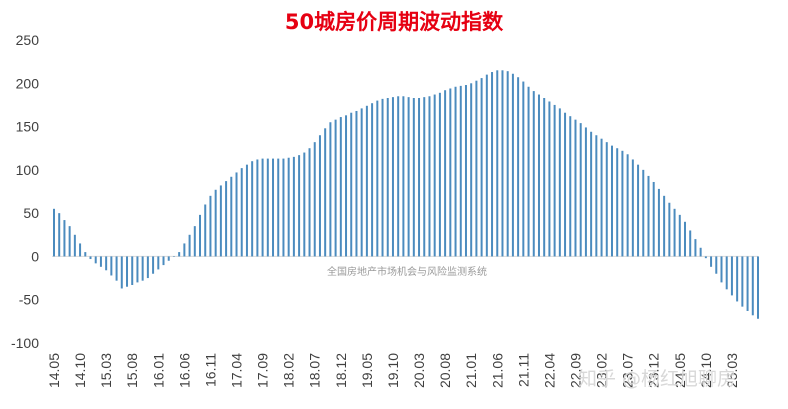  What do you see at coordinates (654, 370) in the screenshot?
I see `x-tick-label: 23.12` at bounding box center [654, 370].